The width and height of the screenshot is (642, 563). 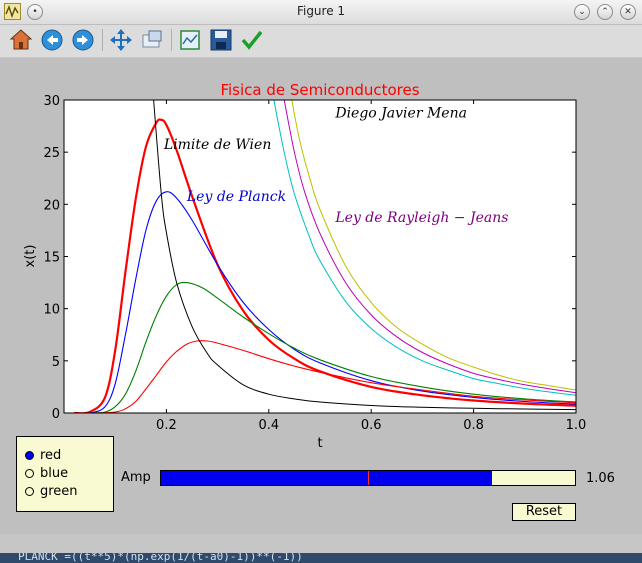 I want to click on app-icon, so click(x=12, y=11).